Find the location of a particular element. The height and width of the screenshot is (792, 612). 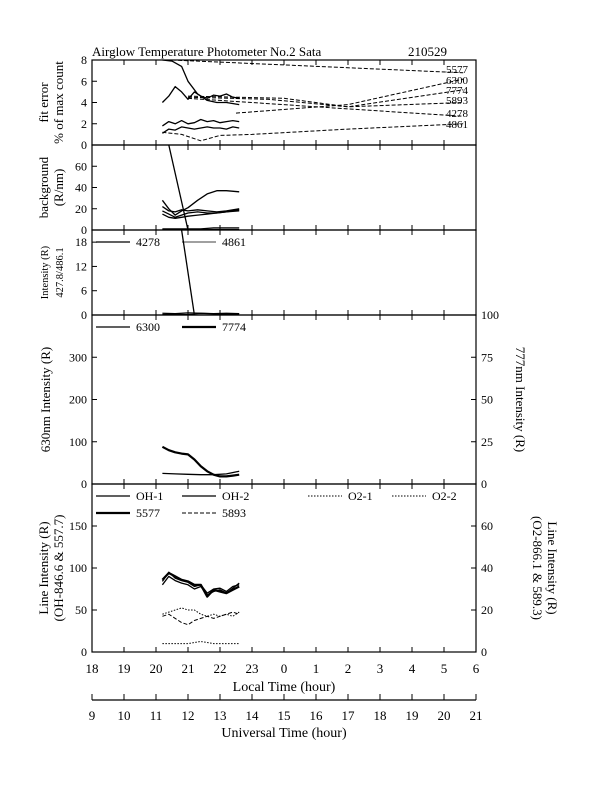

y-tick-label-line_intensity: 100 is located at coordinates (78, 568).